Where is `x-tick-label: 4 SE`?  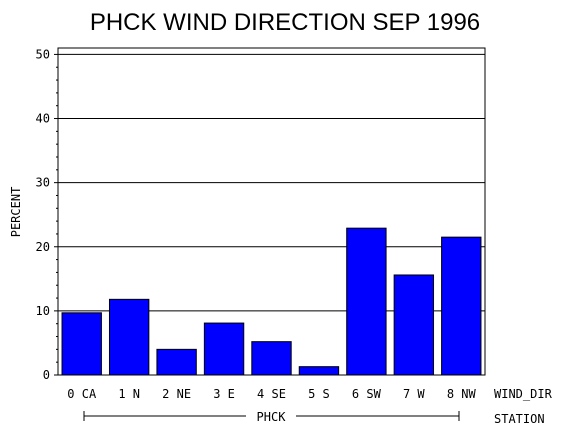 x-tick-label: 4 SE is located at coordinates (271, 394).